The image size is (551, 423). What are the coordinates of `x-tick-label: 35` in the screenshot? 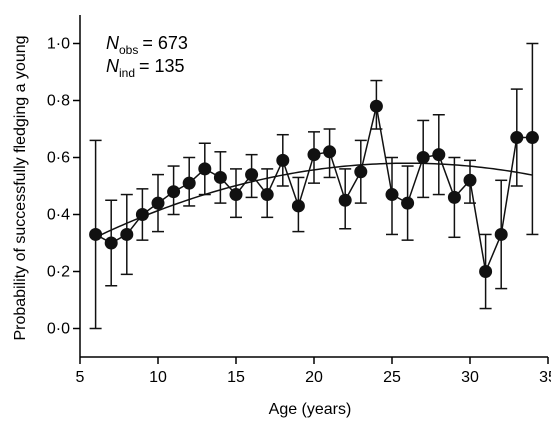 It's located at (545, 377).